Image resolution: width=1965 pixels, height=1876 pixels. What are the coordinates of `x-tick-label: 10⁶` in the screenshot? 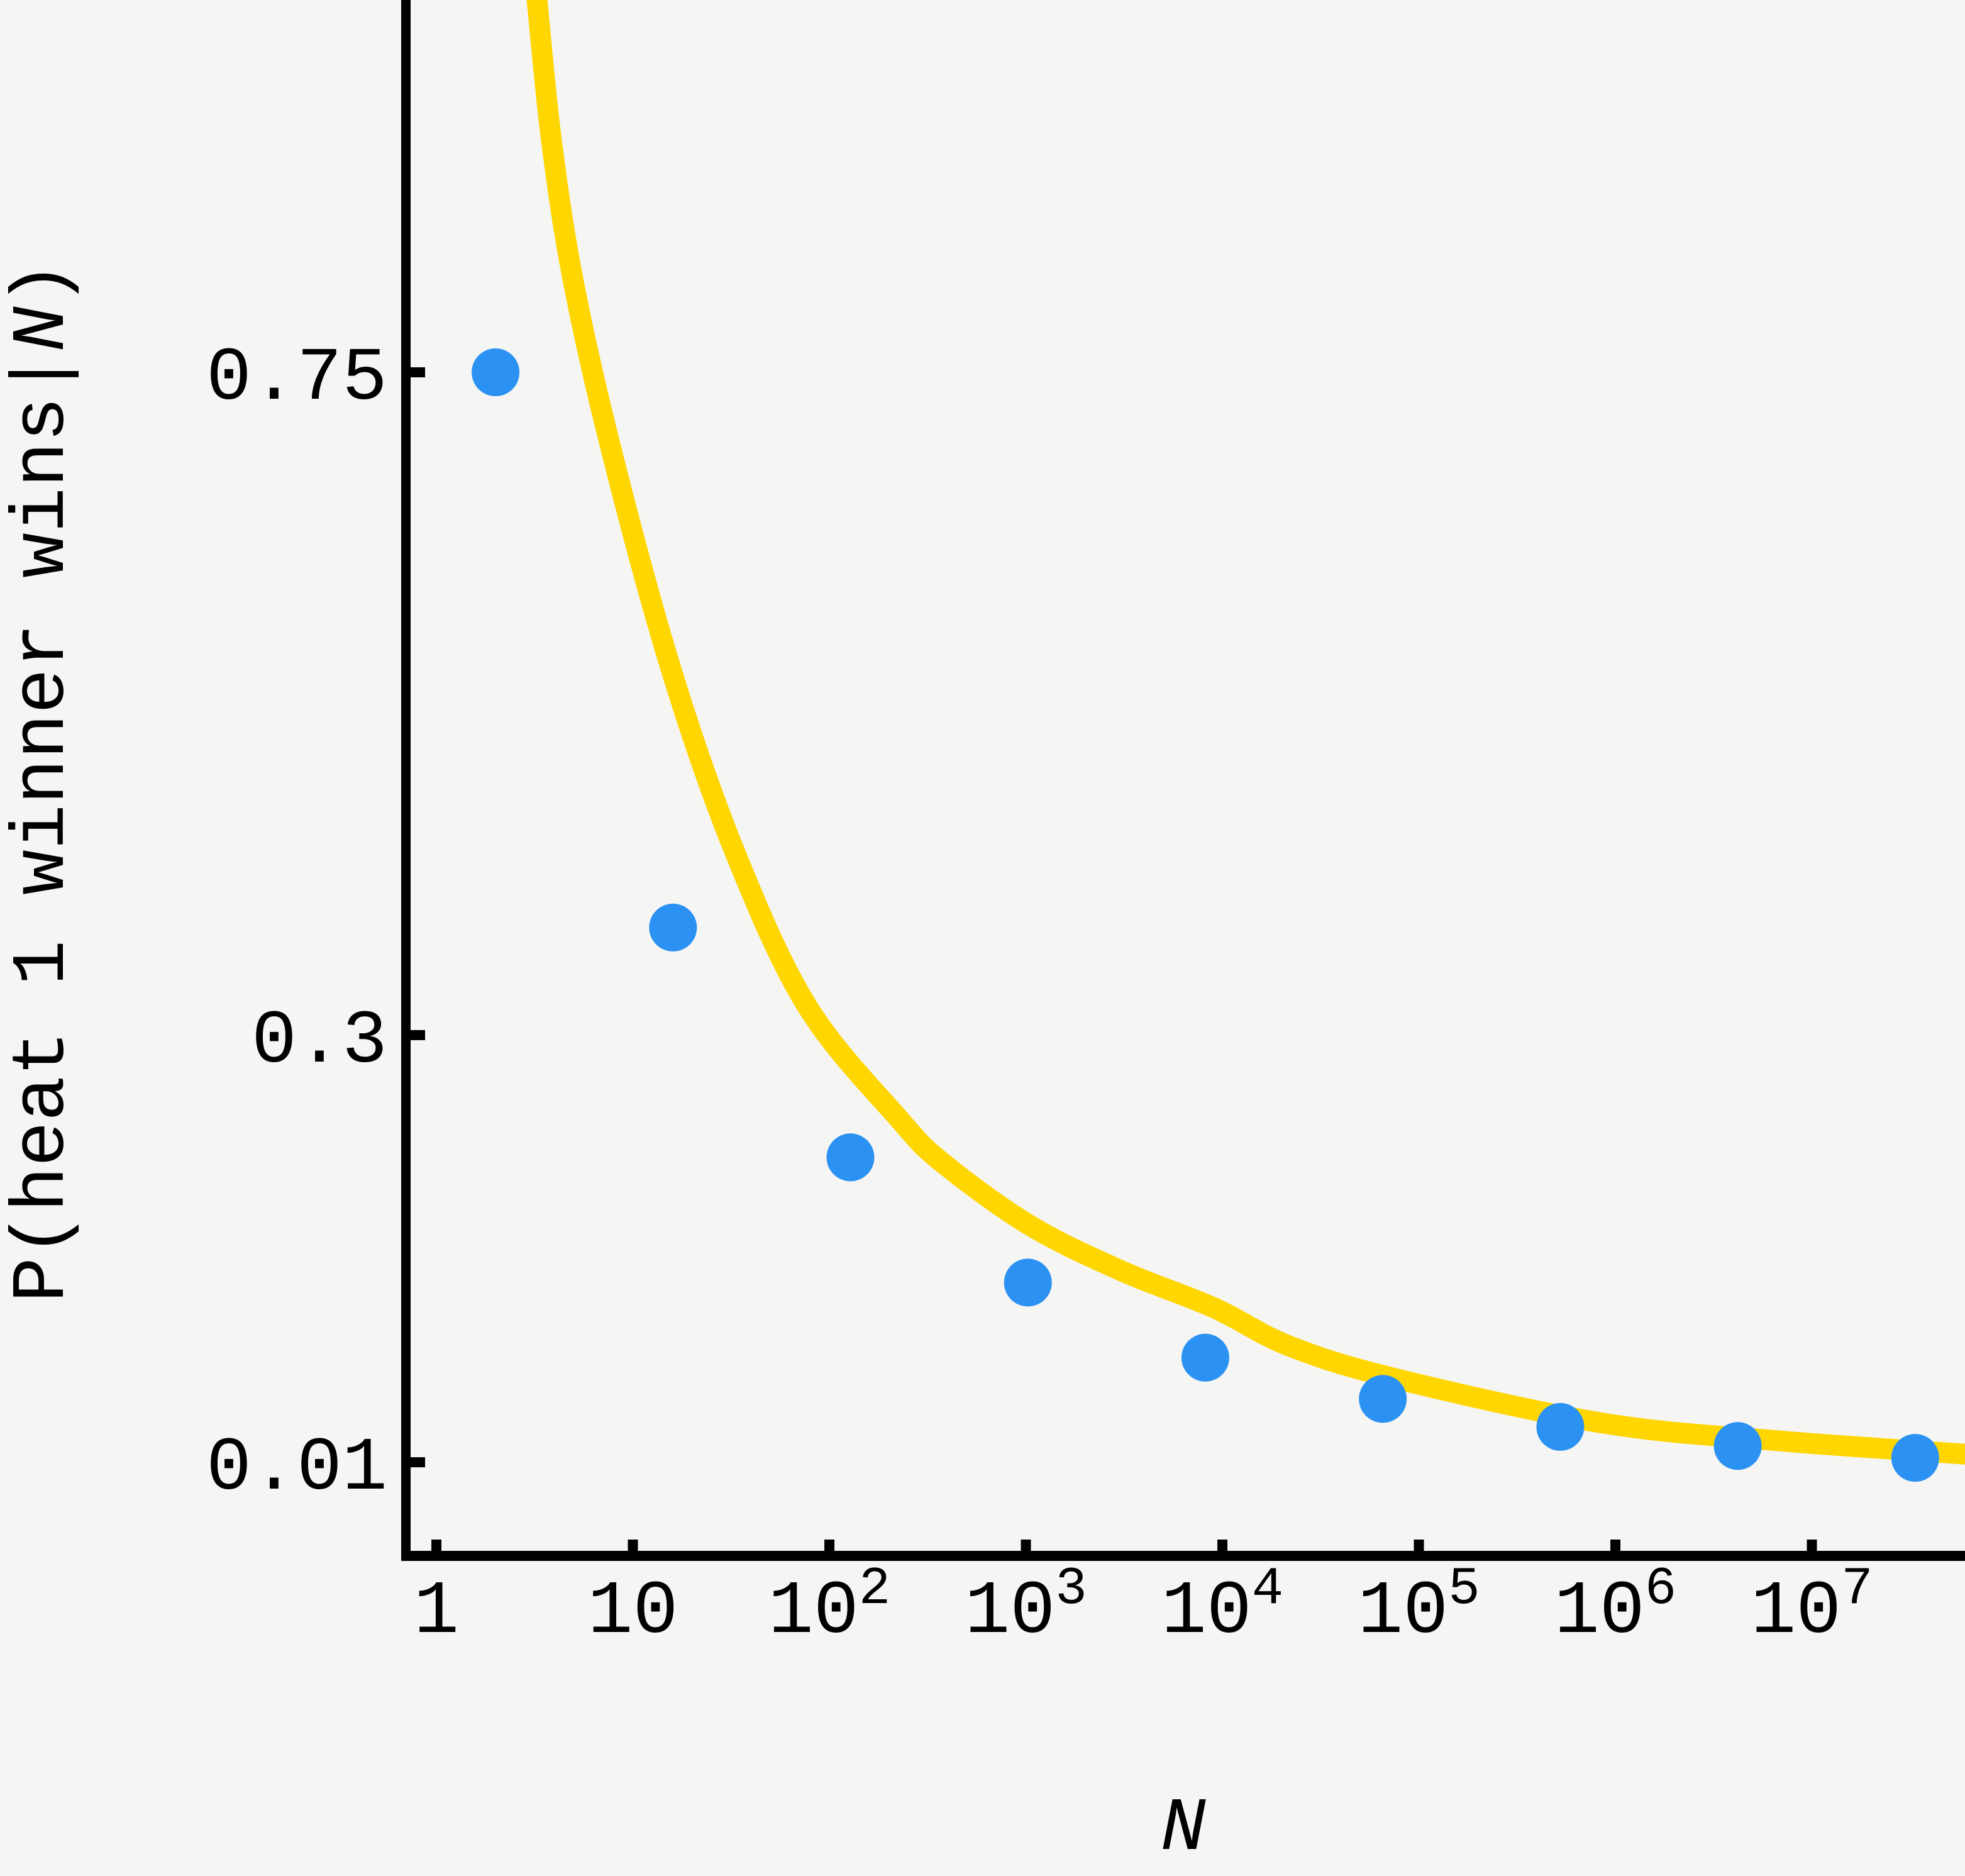 It's located at (1615, 1608).